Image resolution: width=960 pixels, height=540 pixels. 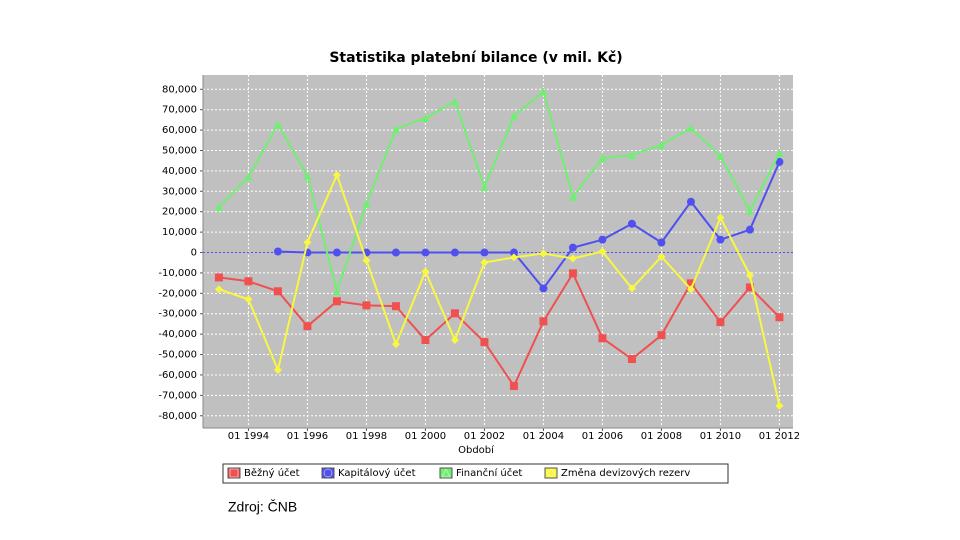 What do you see at coordinates (179, 191) in the screenshot?
I see `y-tick-label: 30,000` at bounding box center [179, 191].